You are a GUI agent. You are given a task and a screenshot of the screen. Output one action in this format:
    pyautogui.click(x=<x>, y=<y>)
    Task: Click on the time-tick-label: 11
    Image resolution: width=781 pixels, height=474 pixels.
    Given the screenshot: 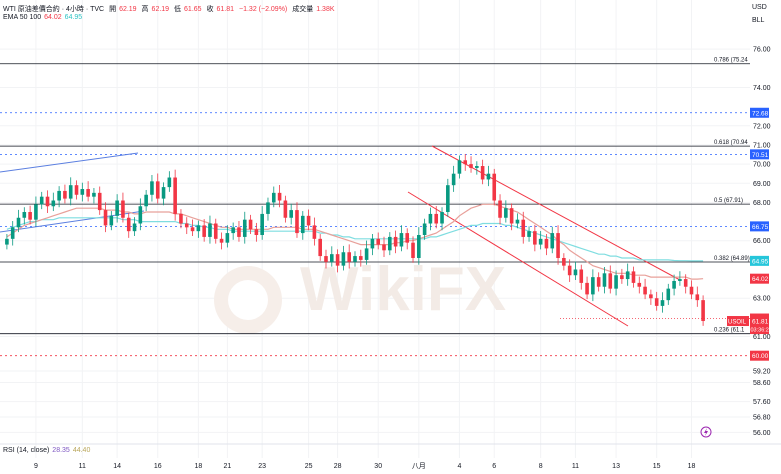 What is the action you would take?
    pyautogui.click(x=575, y=466)
    